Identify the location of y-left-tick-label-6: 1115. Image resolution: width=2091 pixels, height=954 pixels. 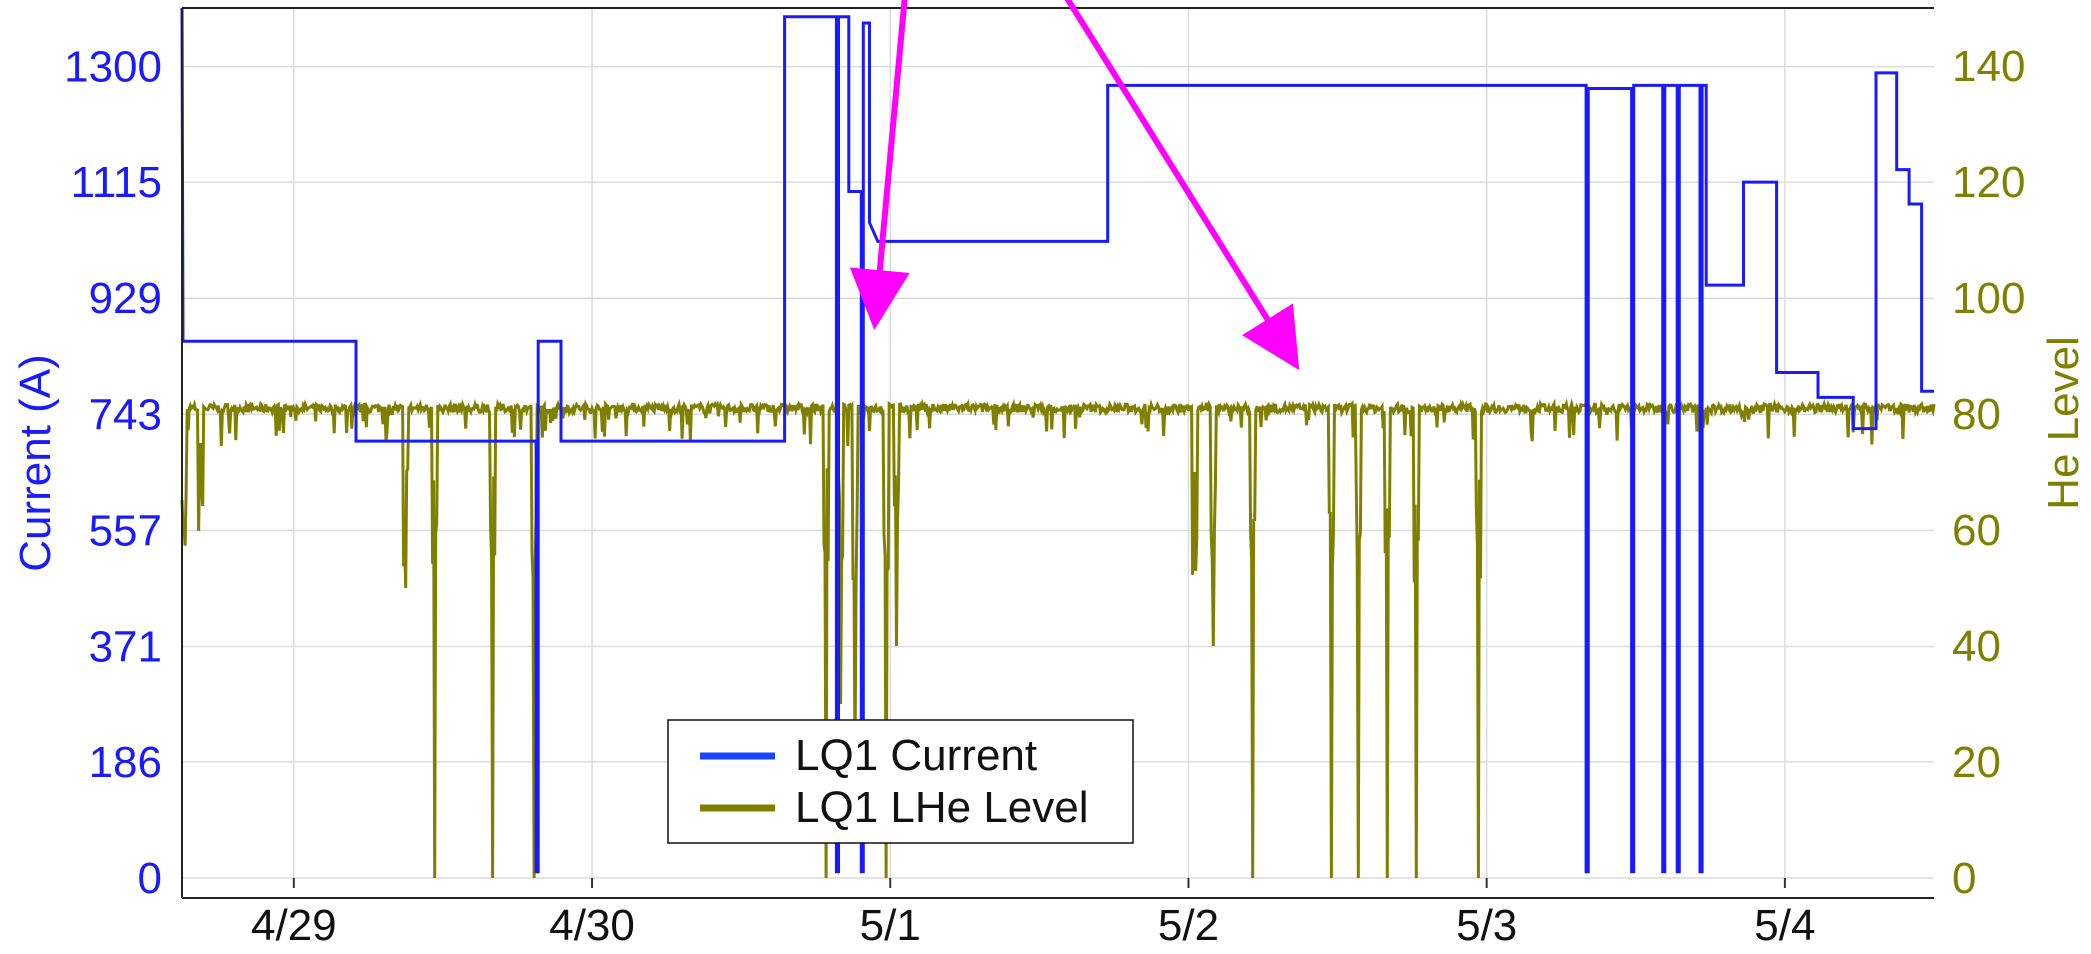
(116, 182).